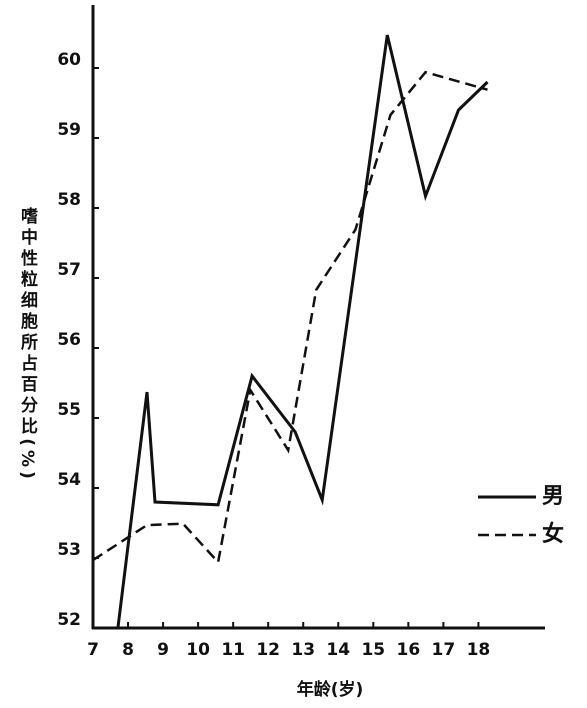 Image resolution: width=587 pixels, height=708 pixels. What do you see at coordinates (69, 130) in the screenshot?
I see `y-tick-label: 59` at bounding box center [69, 130].